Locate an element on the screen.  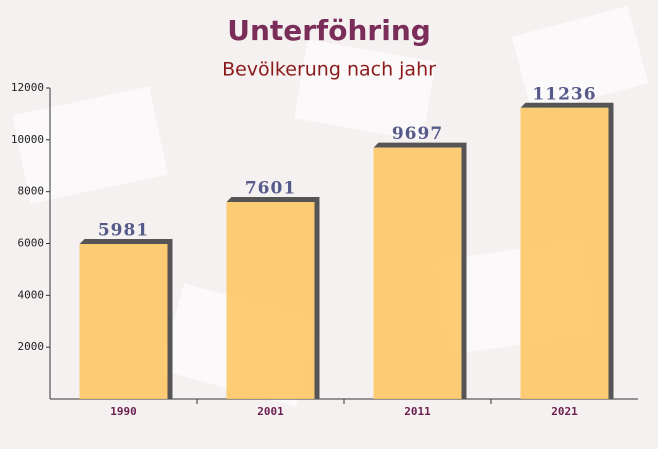
value-label: 11236 is located at coordinates (564, 94).